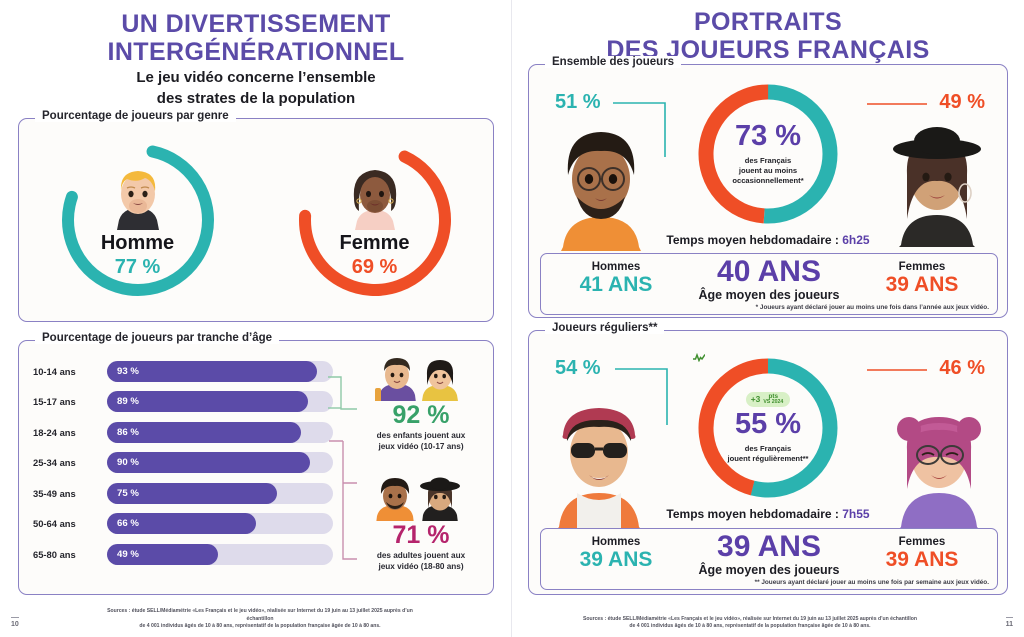 This screenshot has width=1024, height=637. I want to click on right-title-line-1: PORTRAITS, so click(768, 22).